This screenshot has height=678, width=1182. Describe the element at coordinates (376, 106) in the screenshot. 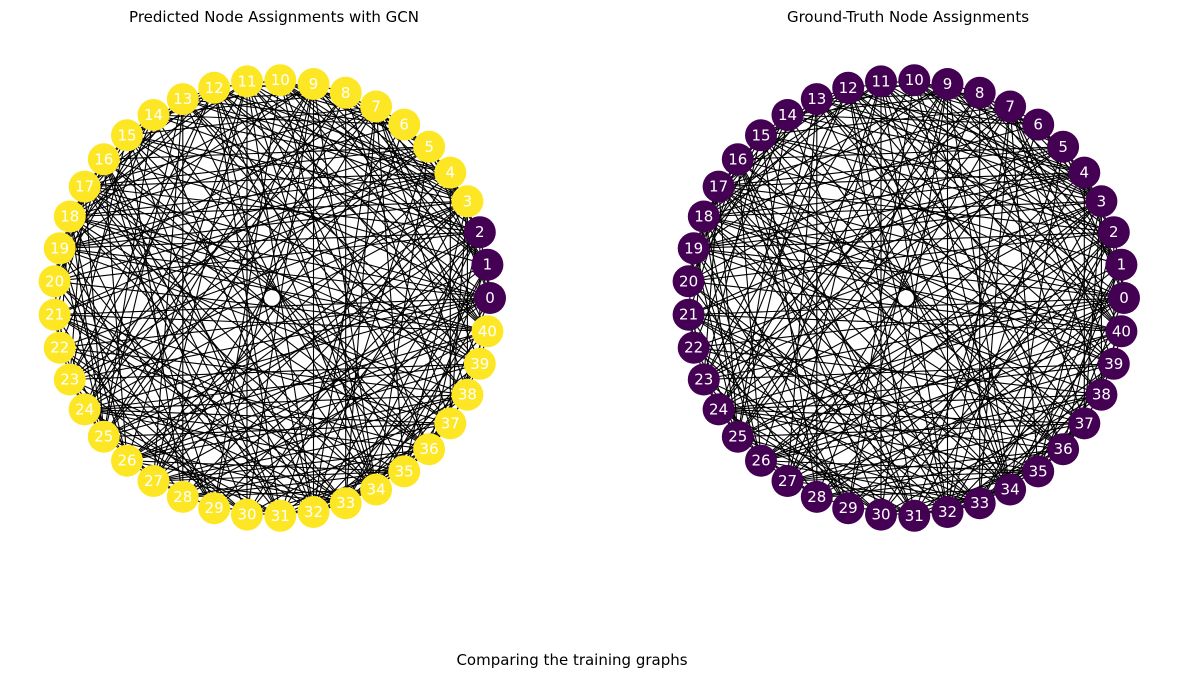

I see `graph-node: 7` at that location.